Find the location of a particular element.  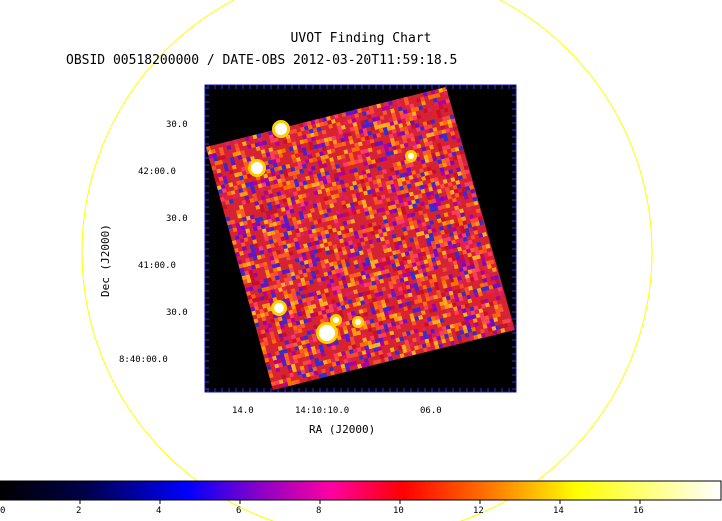

colorbar-tick-label: 6 is located at coordinates (239, 511).